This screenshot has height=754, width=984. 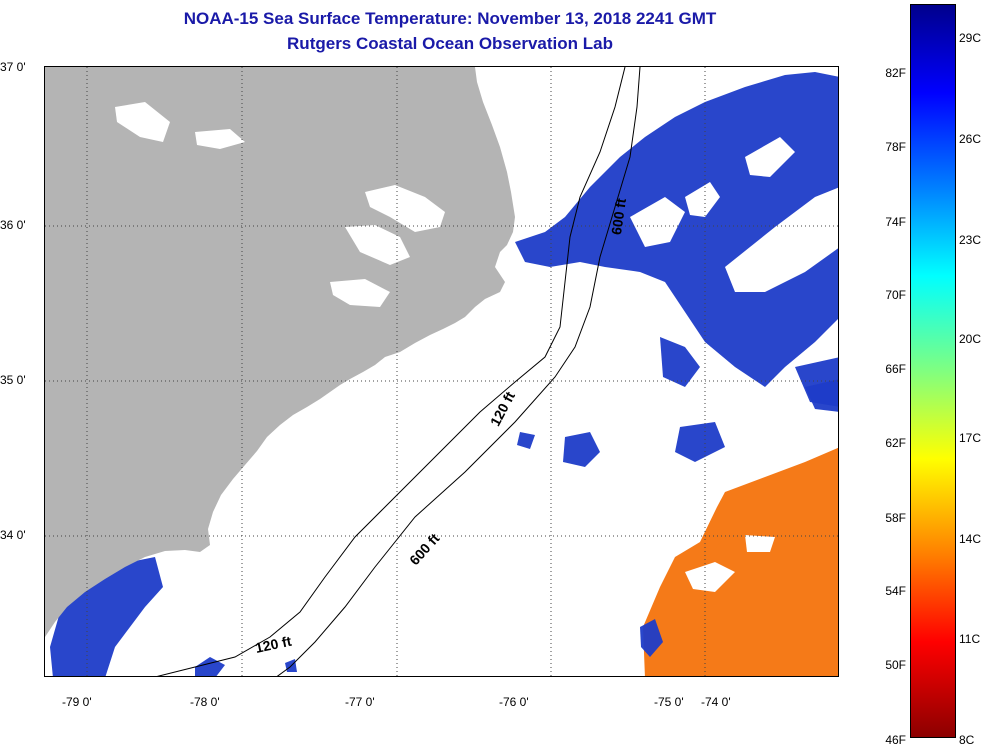 I want to click on colorbar-tick-f: 50F, so click(x=895, y=665).